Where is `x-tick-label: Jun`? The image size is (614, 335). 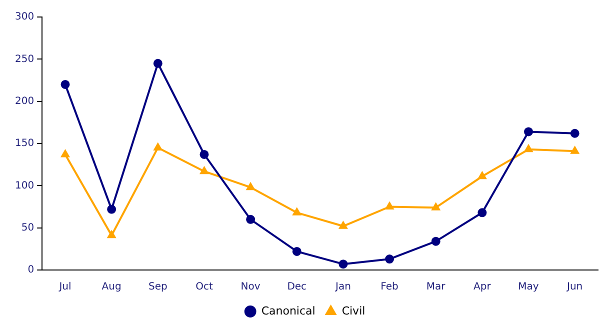 x-tick-label: Jun is located at coordinates (574, 287).